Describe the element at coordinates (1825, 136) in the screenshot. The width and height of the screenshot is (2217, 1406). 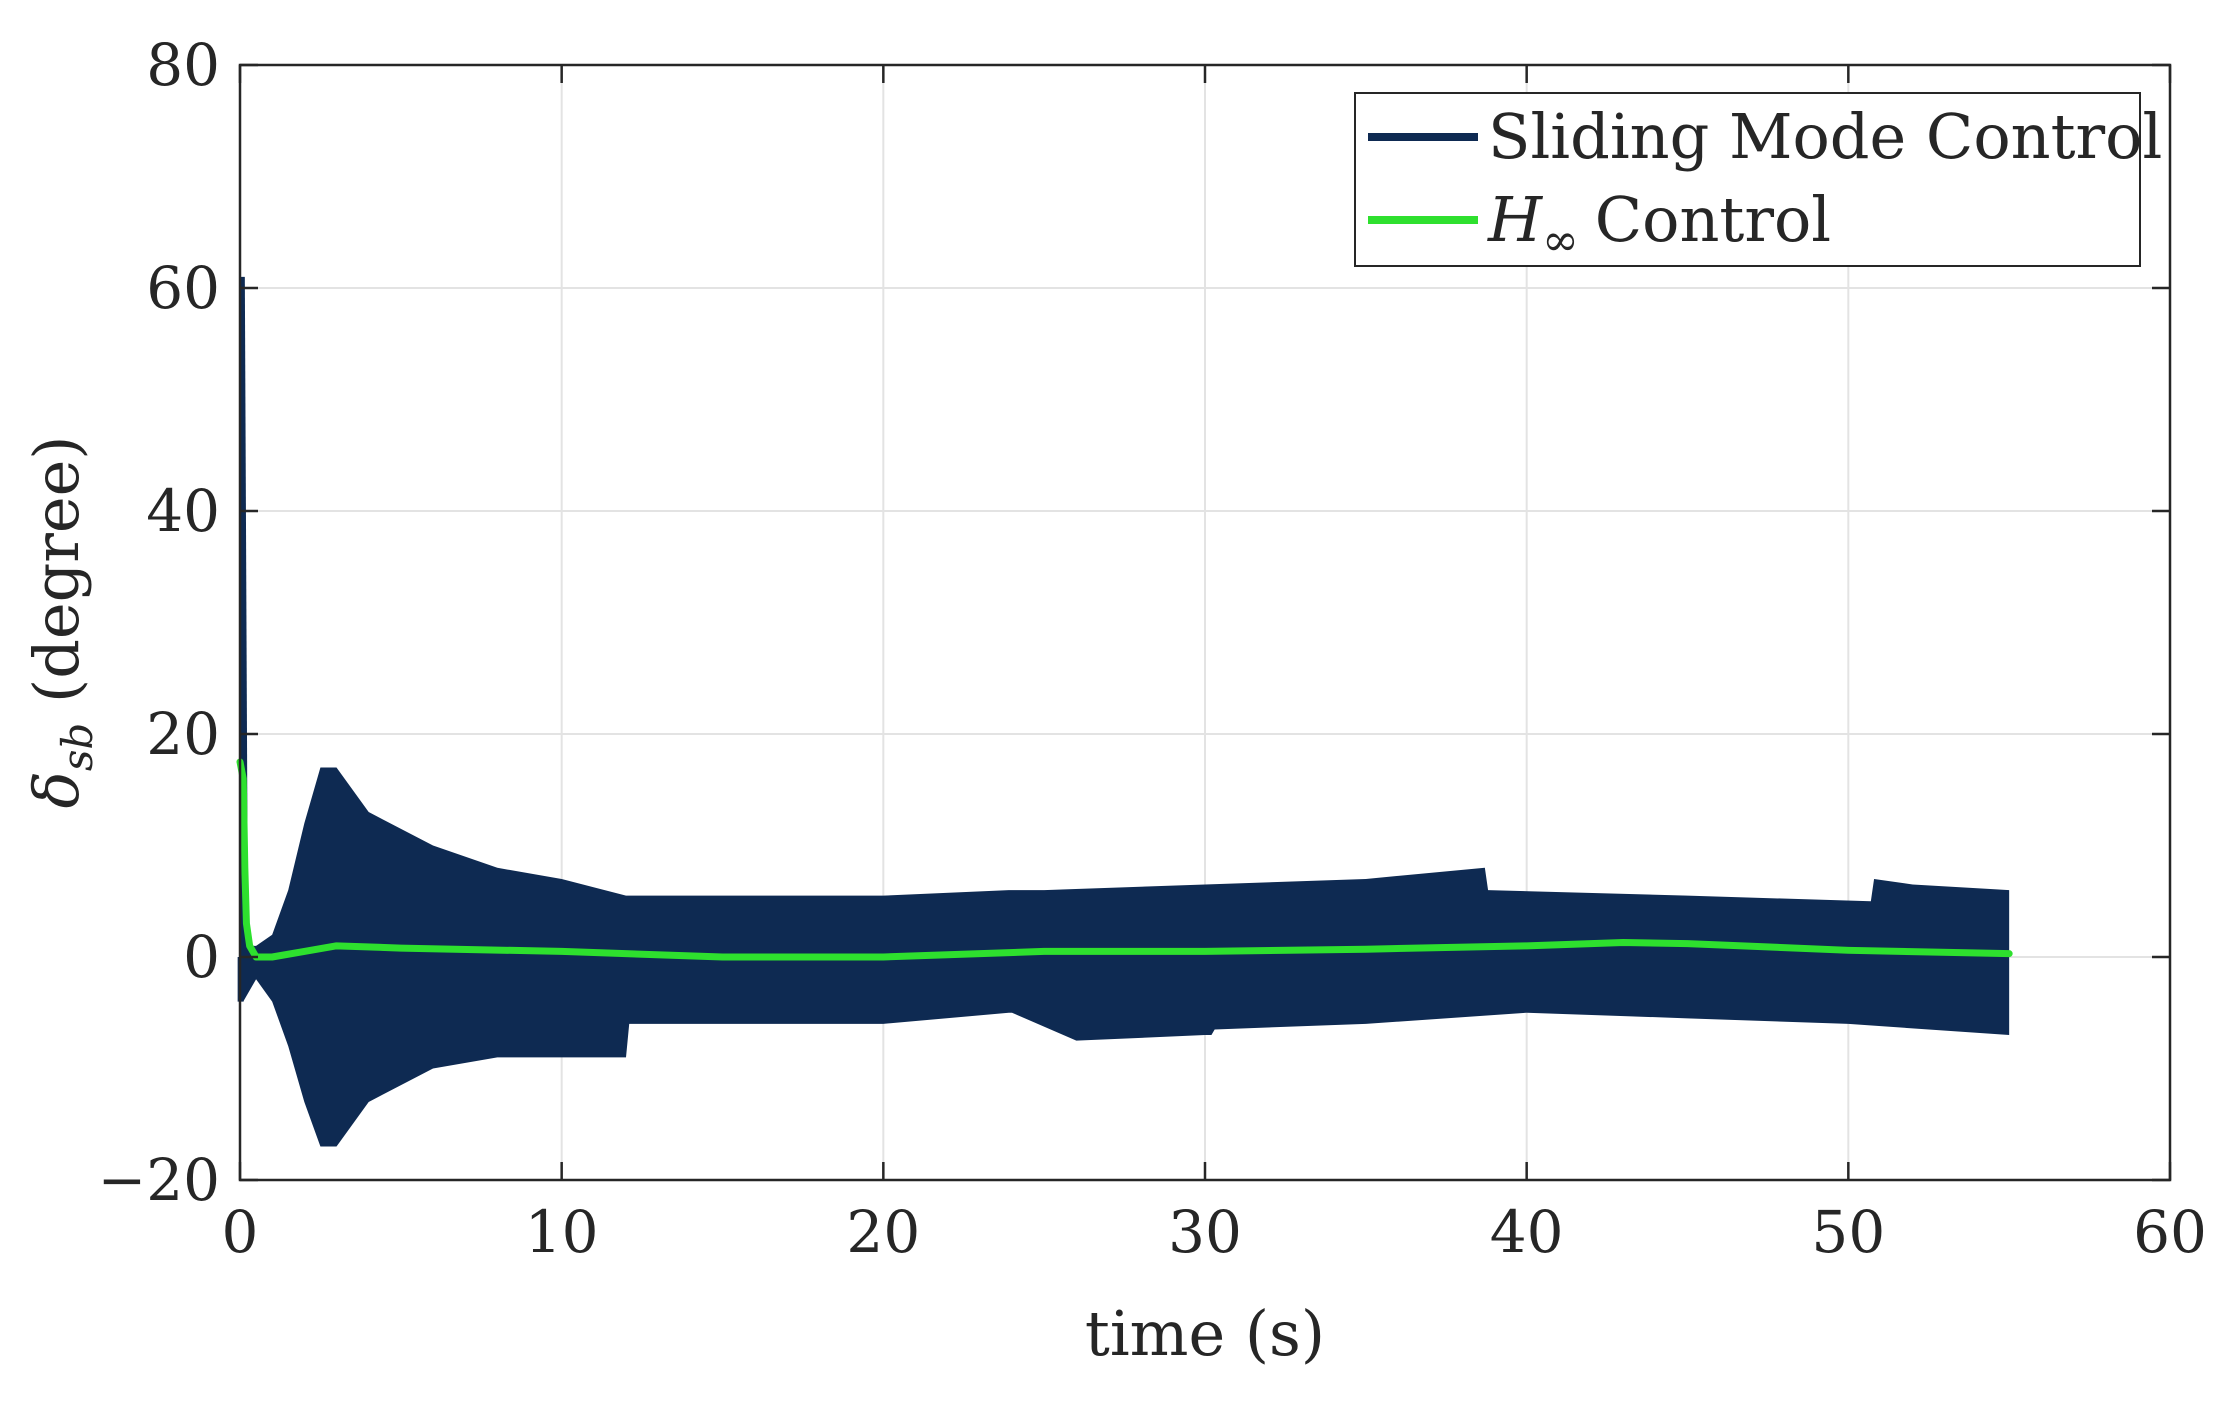
I see `legend-label-smc: Sliding Mode Control` at that location.